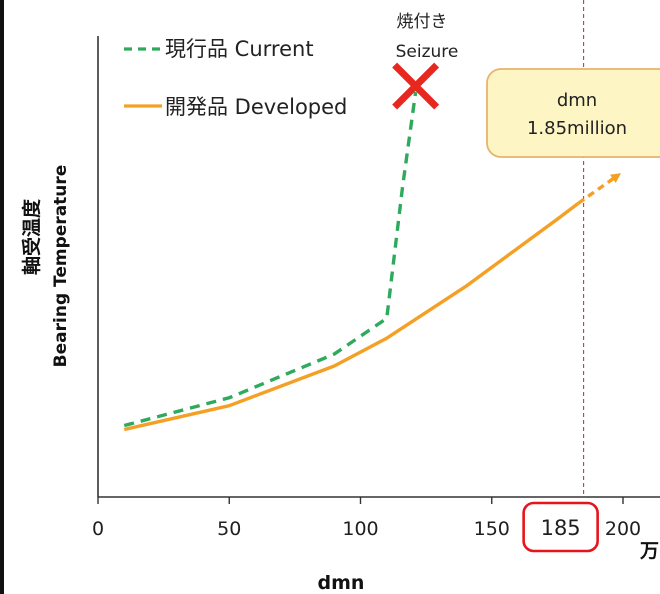 This screenshot has height=594, width=660. Describe the element at coordinates (577, 128) in the screenshot. I see `callout-line-2: 1.85million` at that location.